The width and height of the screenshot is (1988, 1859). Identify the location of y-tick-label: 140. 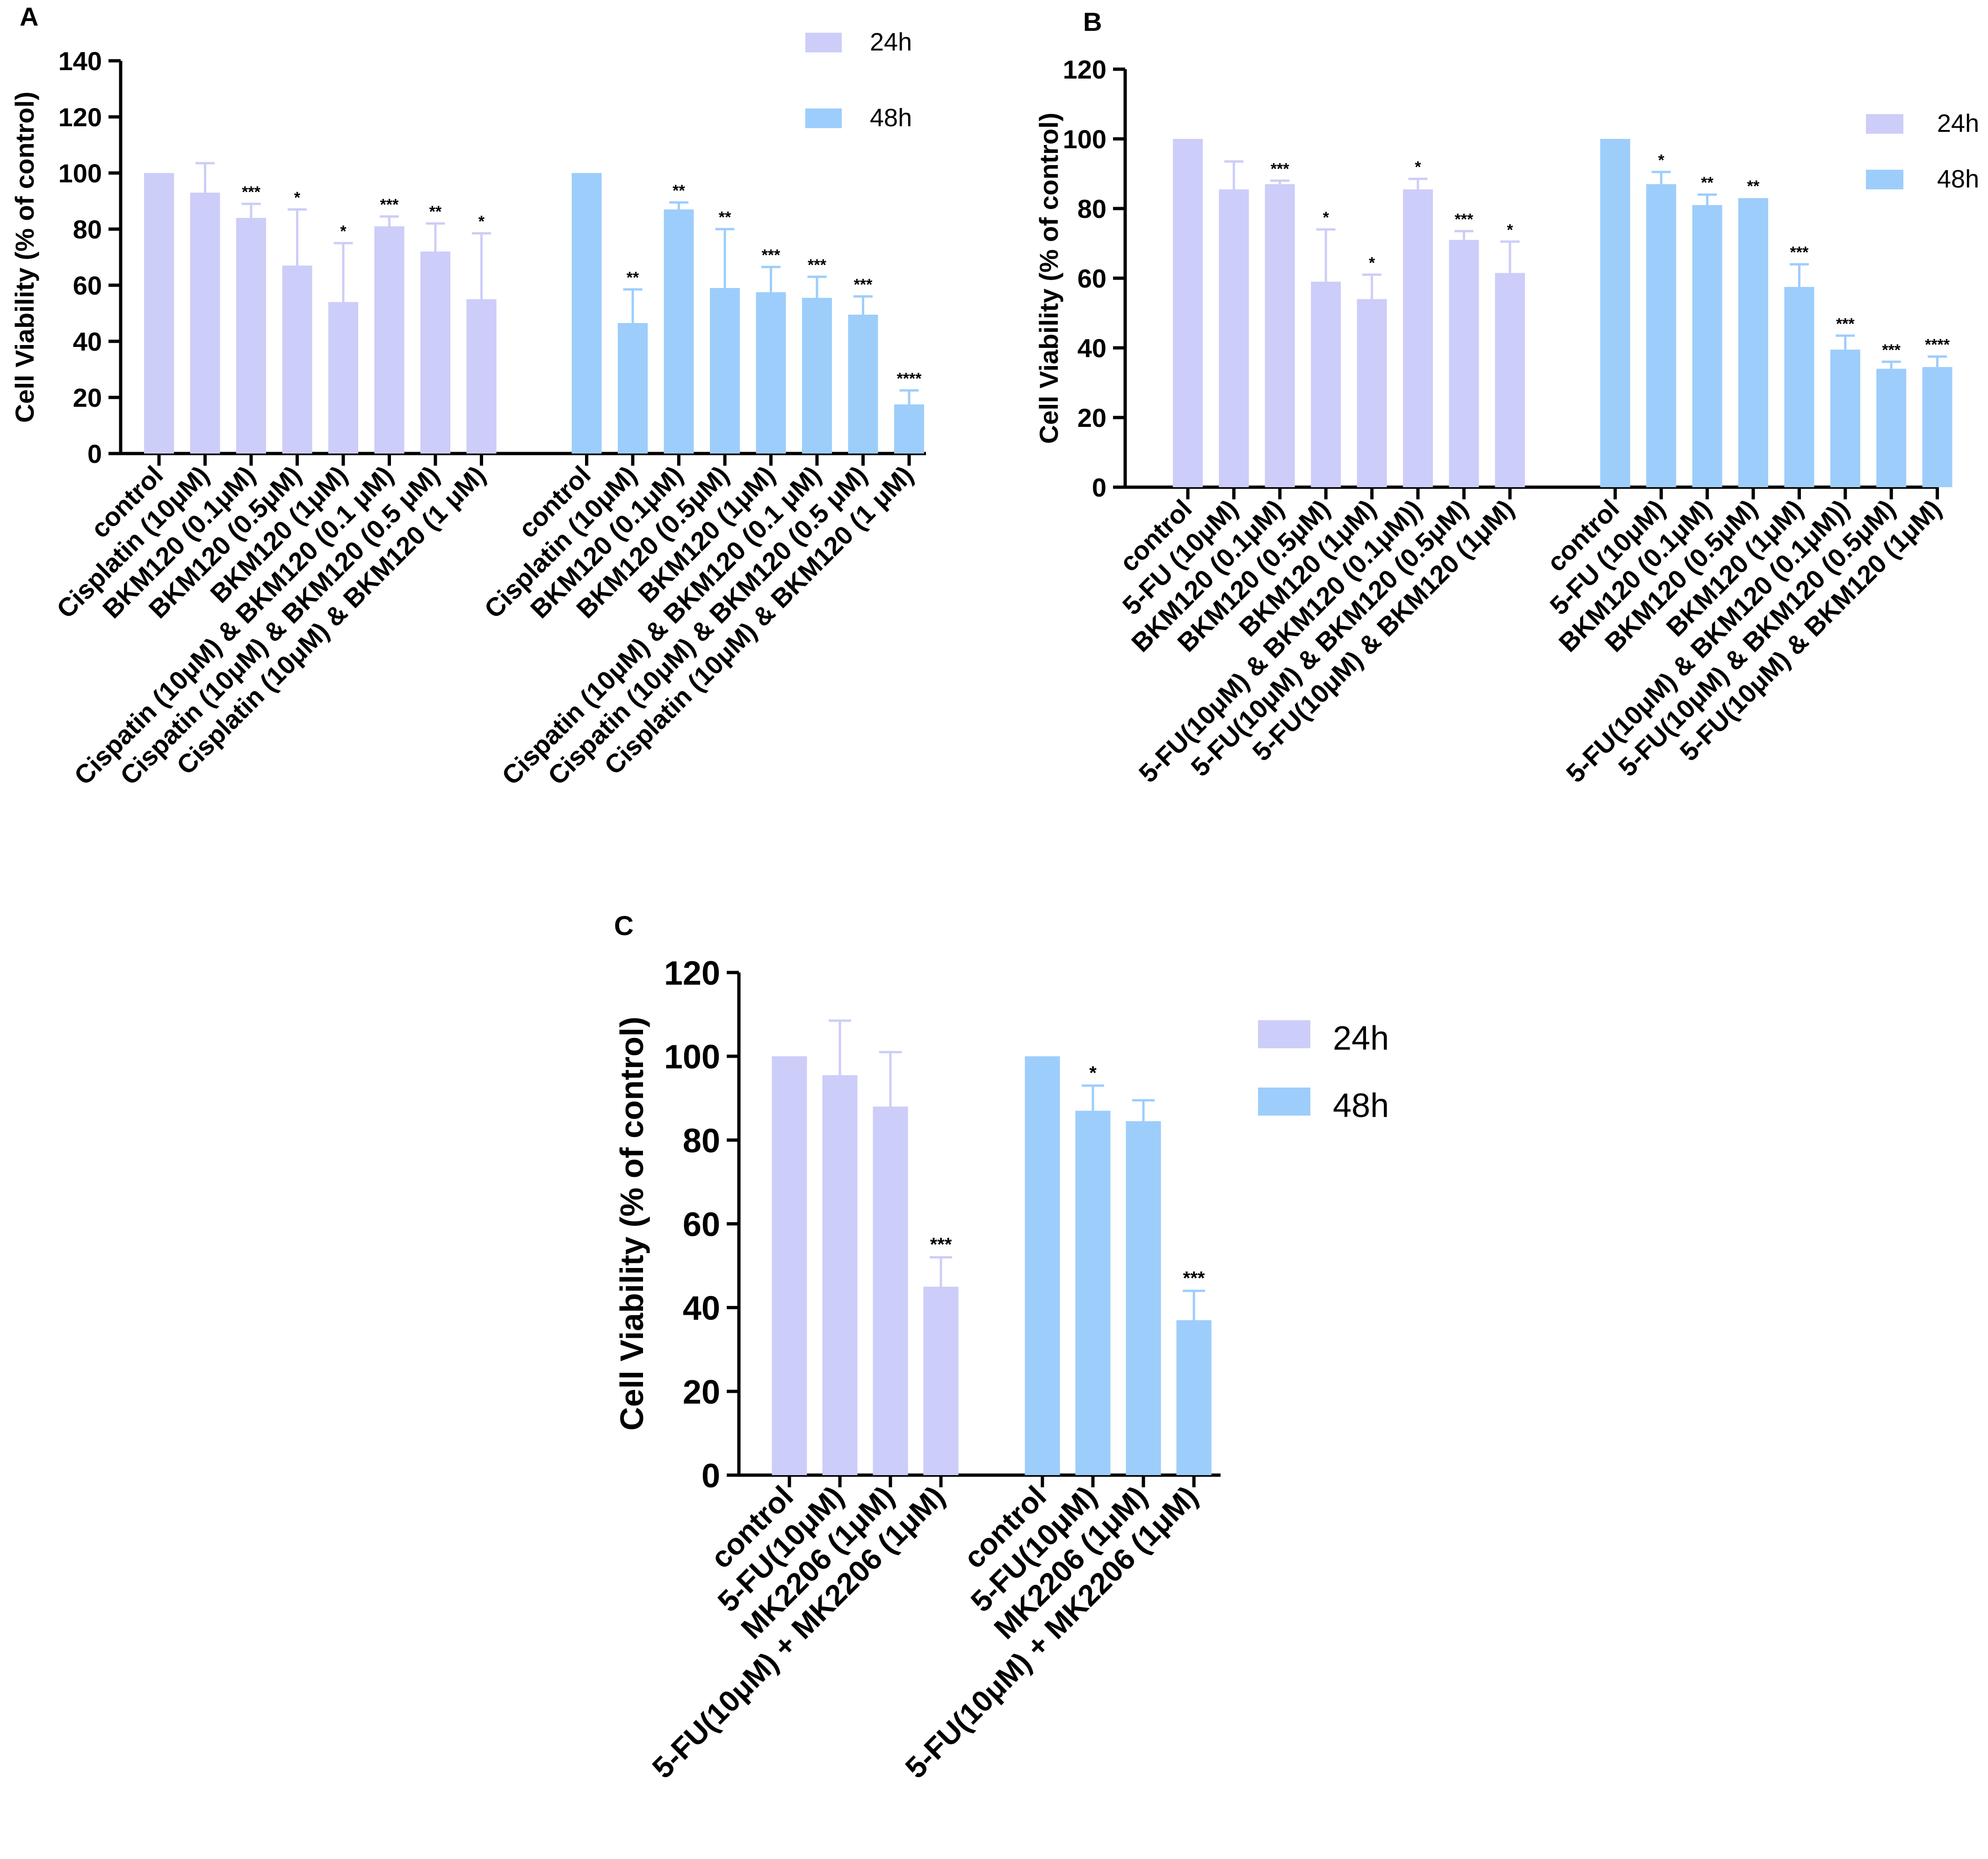
(80, 61).